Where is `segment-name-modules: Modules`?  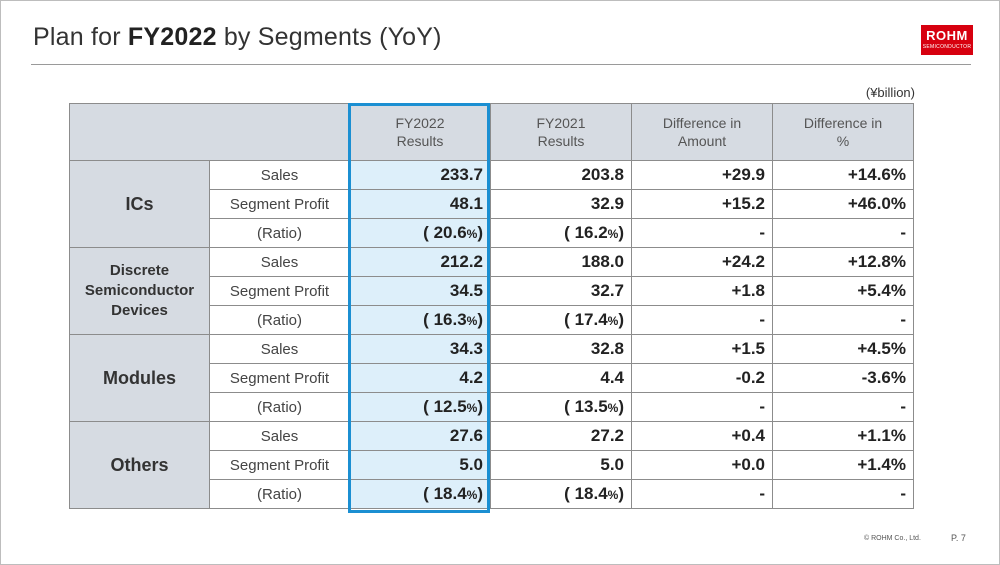 segment-name-modules: Modules is located at coordinates (139, 378).